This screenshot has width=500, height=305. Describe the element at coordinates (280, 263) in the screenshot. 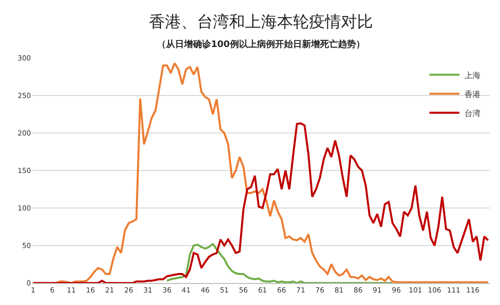

I see `line-series` at that location.